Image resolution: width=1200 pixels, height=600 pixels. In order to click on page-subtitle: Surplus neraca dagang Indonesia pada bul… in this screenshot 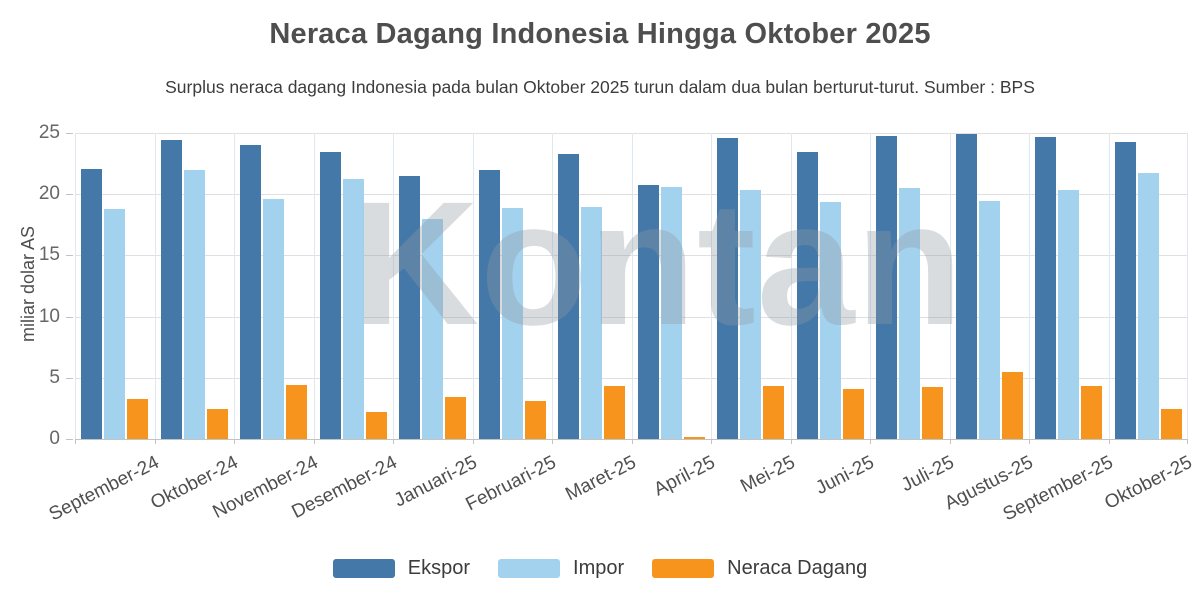, I will do `click(600, 87)`.